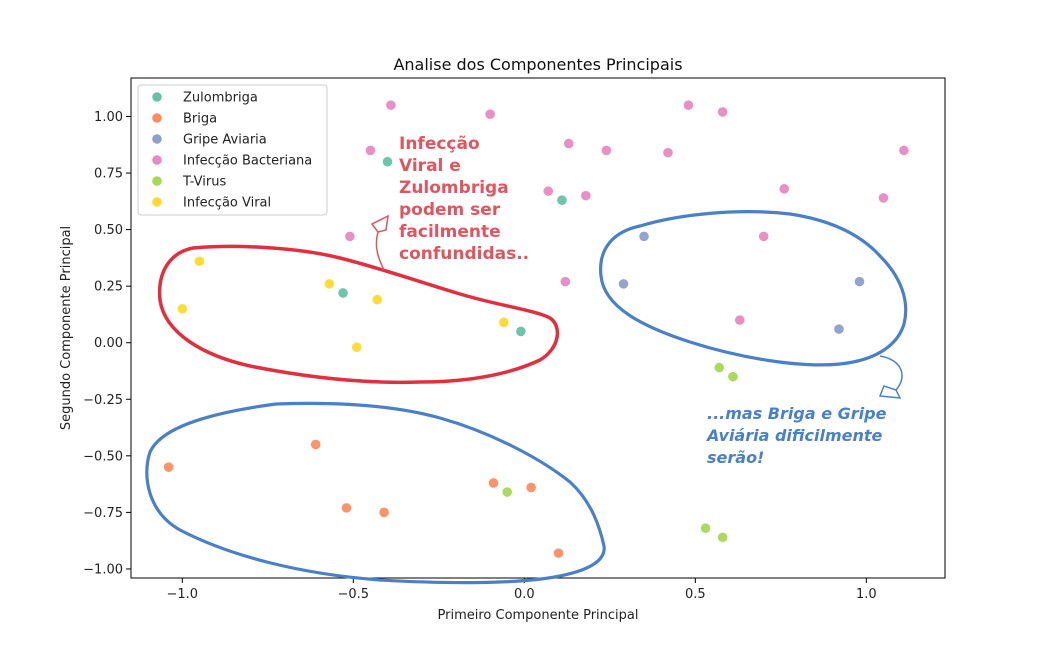 This screenshot has height=650, width=1050. I want to click on legend-label: Infecção Bacteriana, so click(247, 161).